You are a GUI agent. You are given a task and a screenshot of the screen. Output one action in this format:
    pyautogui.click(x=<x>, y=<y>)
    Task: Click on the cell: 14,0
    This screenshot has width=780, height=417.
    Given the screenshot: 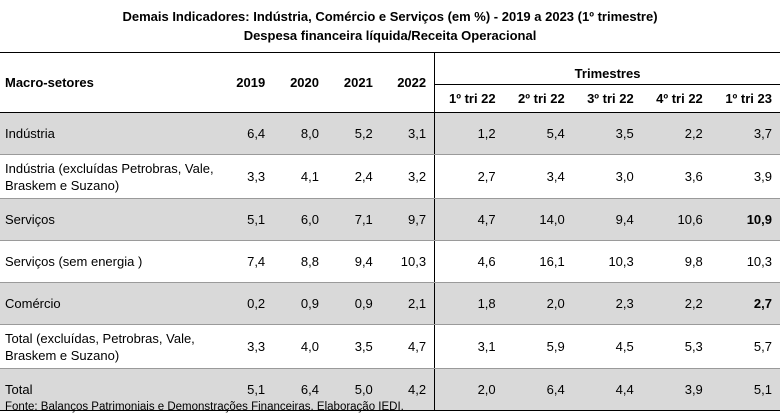 What is the action you would take?
    pyautogui.click(x=538, y=219)
    